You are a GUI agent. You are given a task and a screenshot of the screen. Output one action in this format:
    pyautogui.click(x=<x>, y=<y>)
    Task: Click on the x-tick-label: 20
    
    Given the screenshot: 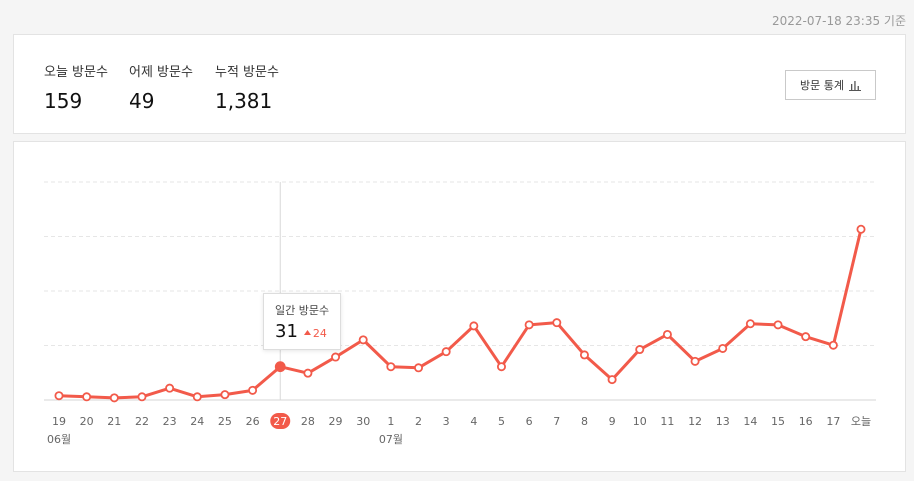 What is the action you would take?
    pyautogui.click(x=87, y=421)
    